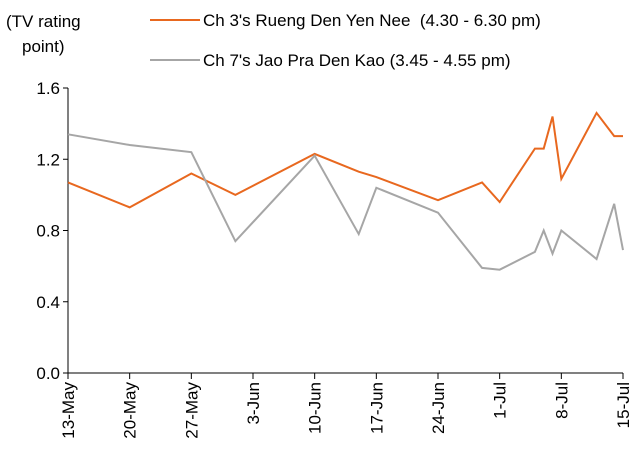 The image size is (632, 457). What do you see at coordinates (48, 302) in the screenshot?
I see `y-tick-label: 0.4` at bounding box center [48, 302].